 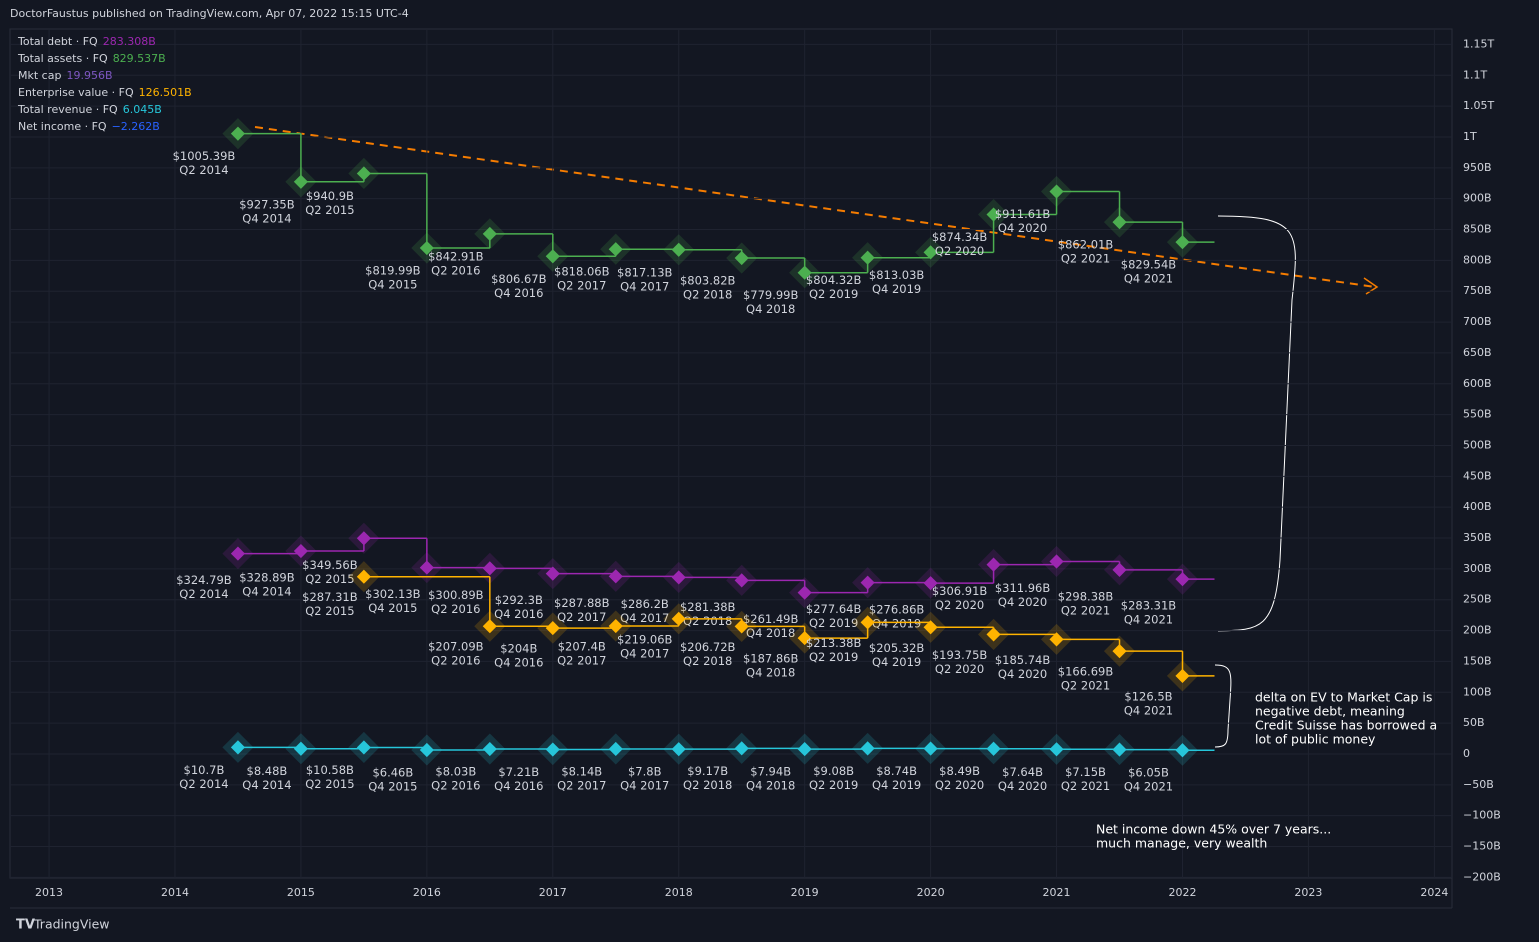 What do you see at coordinates (71, 924) in the screenshot?
I see `footer-brand: TradingView` at bounding box center [71, 924].